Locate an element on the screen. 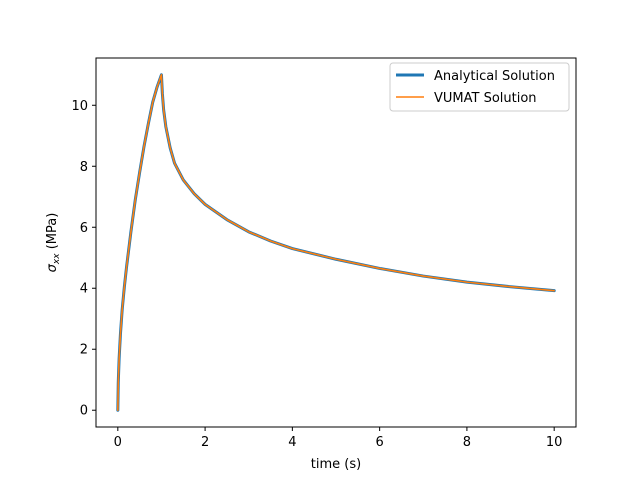  y-axis: 0 2 4 6 8 10 is located at coordinates (83, 259).